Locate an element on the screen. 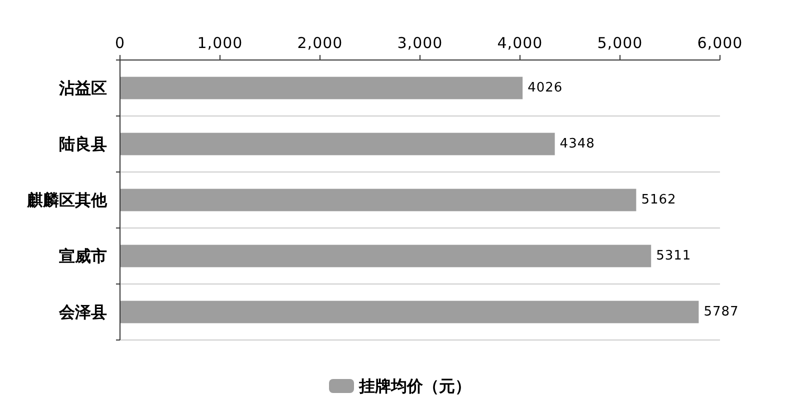 The width and height of the screenshot is (800, 400). data-label: 5162 is located at coordinates (658, 200).